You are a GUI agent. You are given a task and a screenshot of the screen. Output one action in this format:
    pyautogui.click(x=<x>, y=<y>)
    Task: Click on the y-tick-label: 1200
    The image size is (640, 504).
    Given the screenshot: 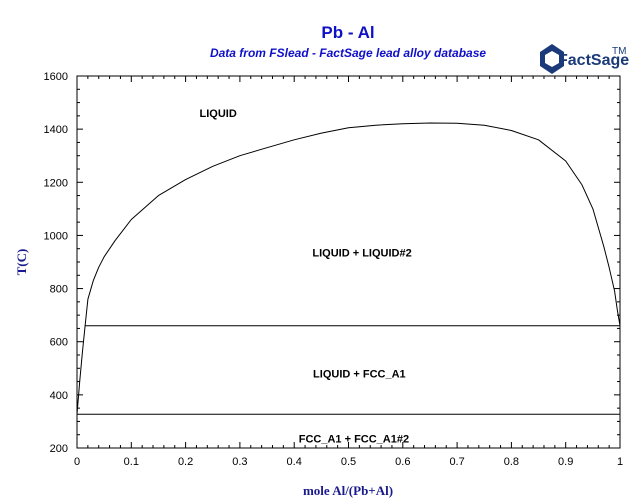 What is the action you would take?
    pyautogui.click(x=56, y=183)
    